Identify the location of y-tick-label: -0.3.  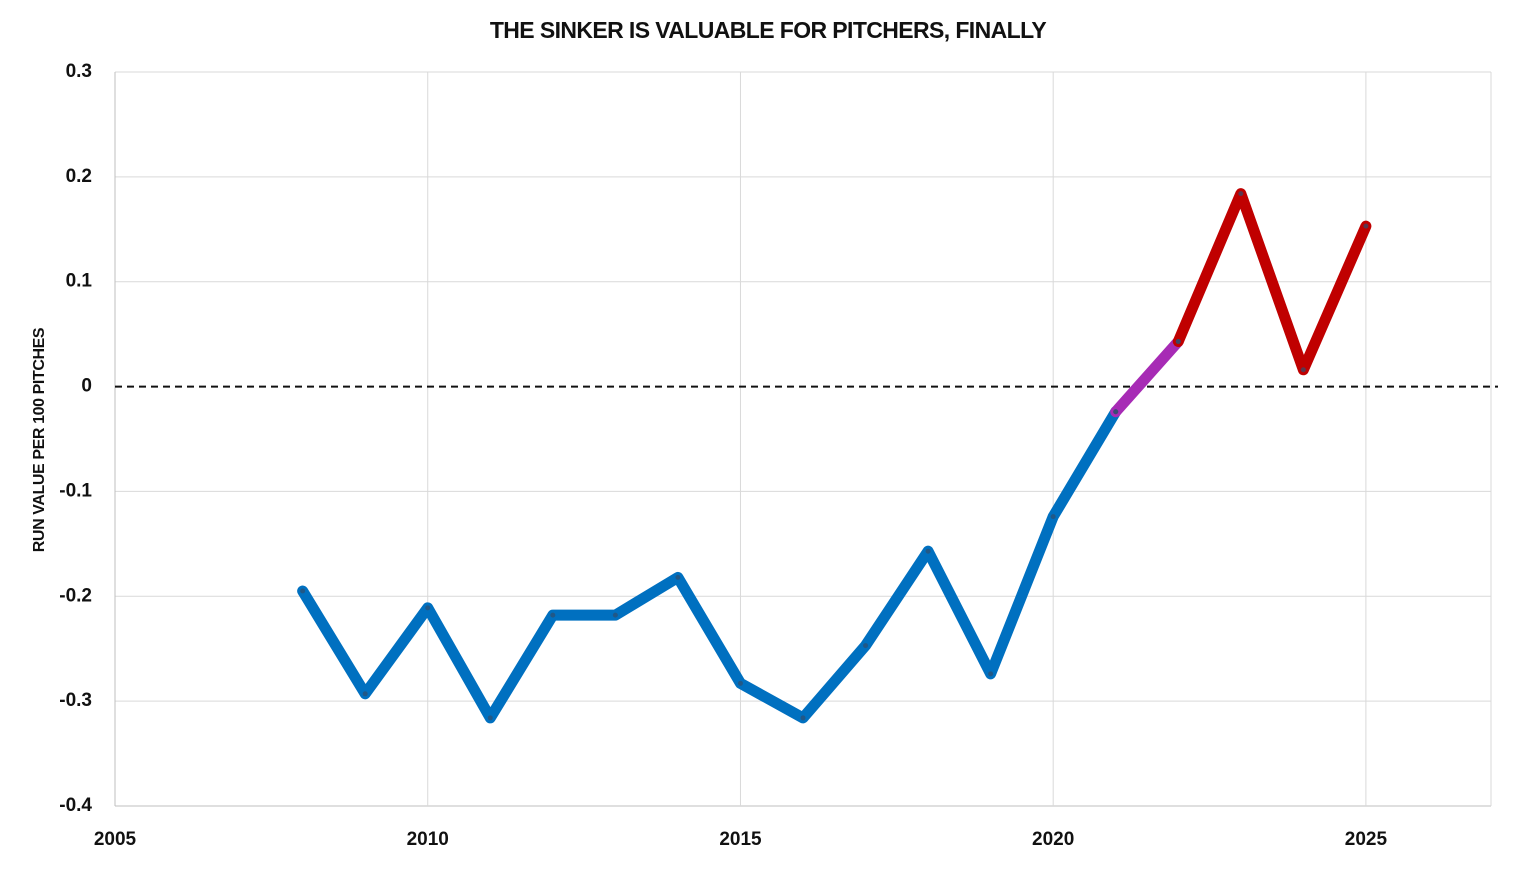
(75, 700).